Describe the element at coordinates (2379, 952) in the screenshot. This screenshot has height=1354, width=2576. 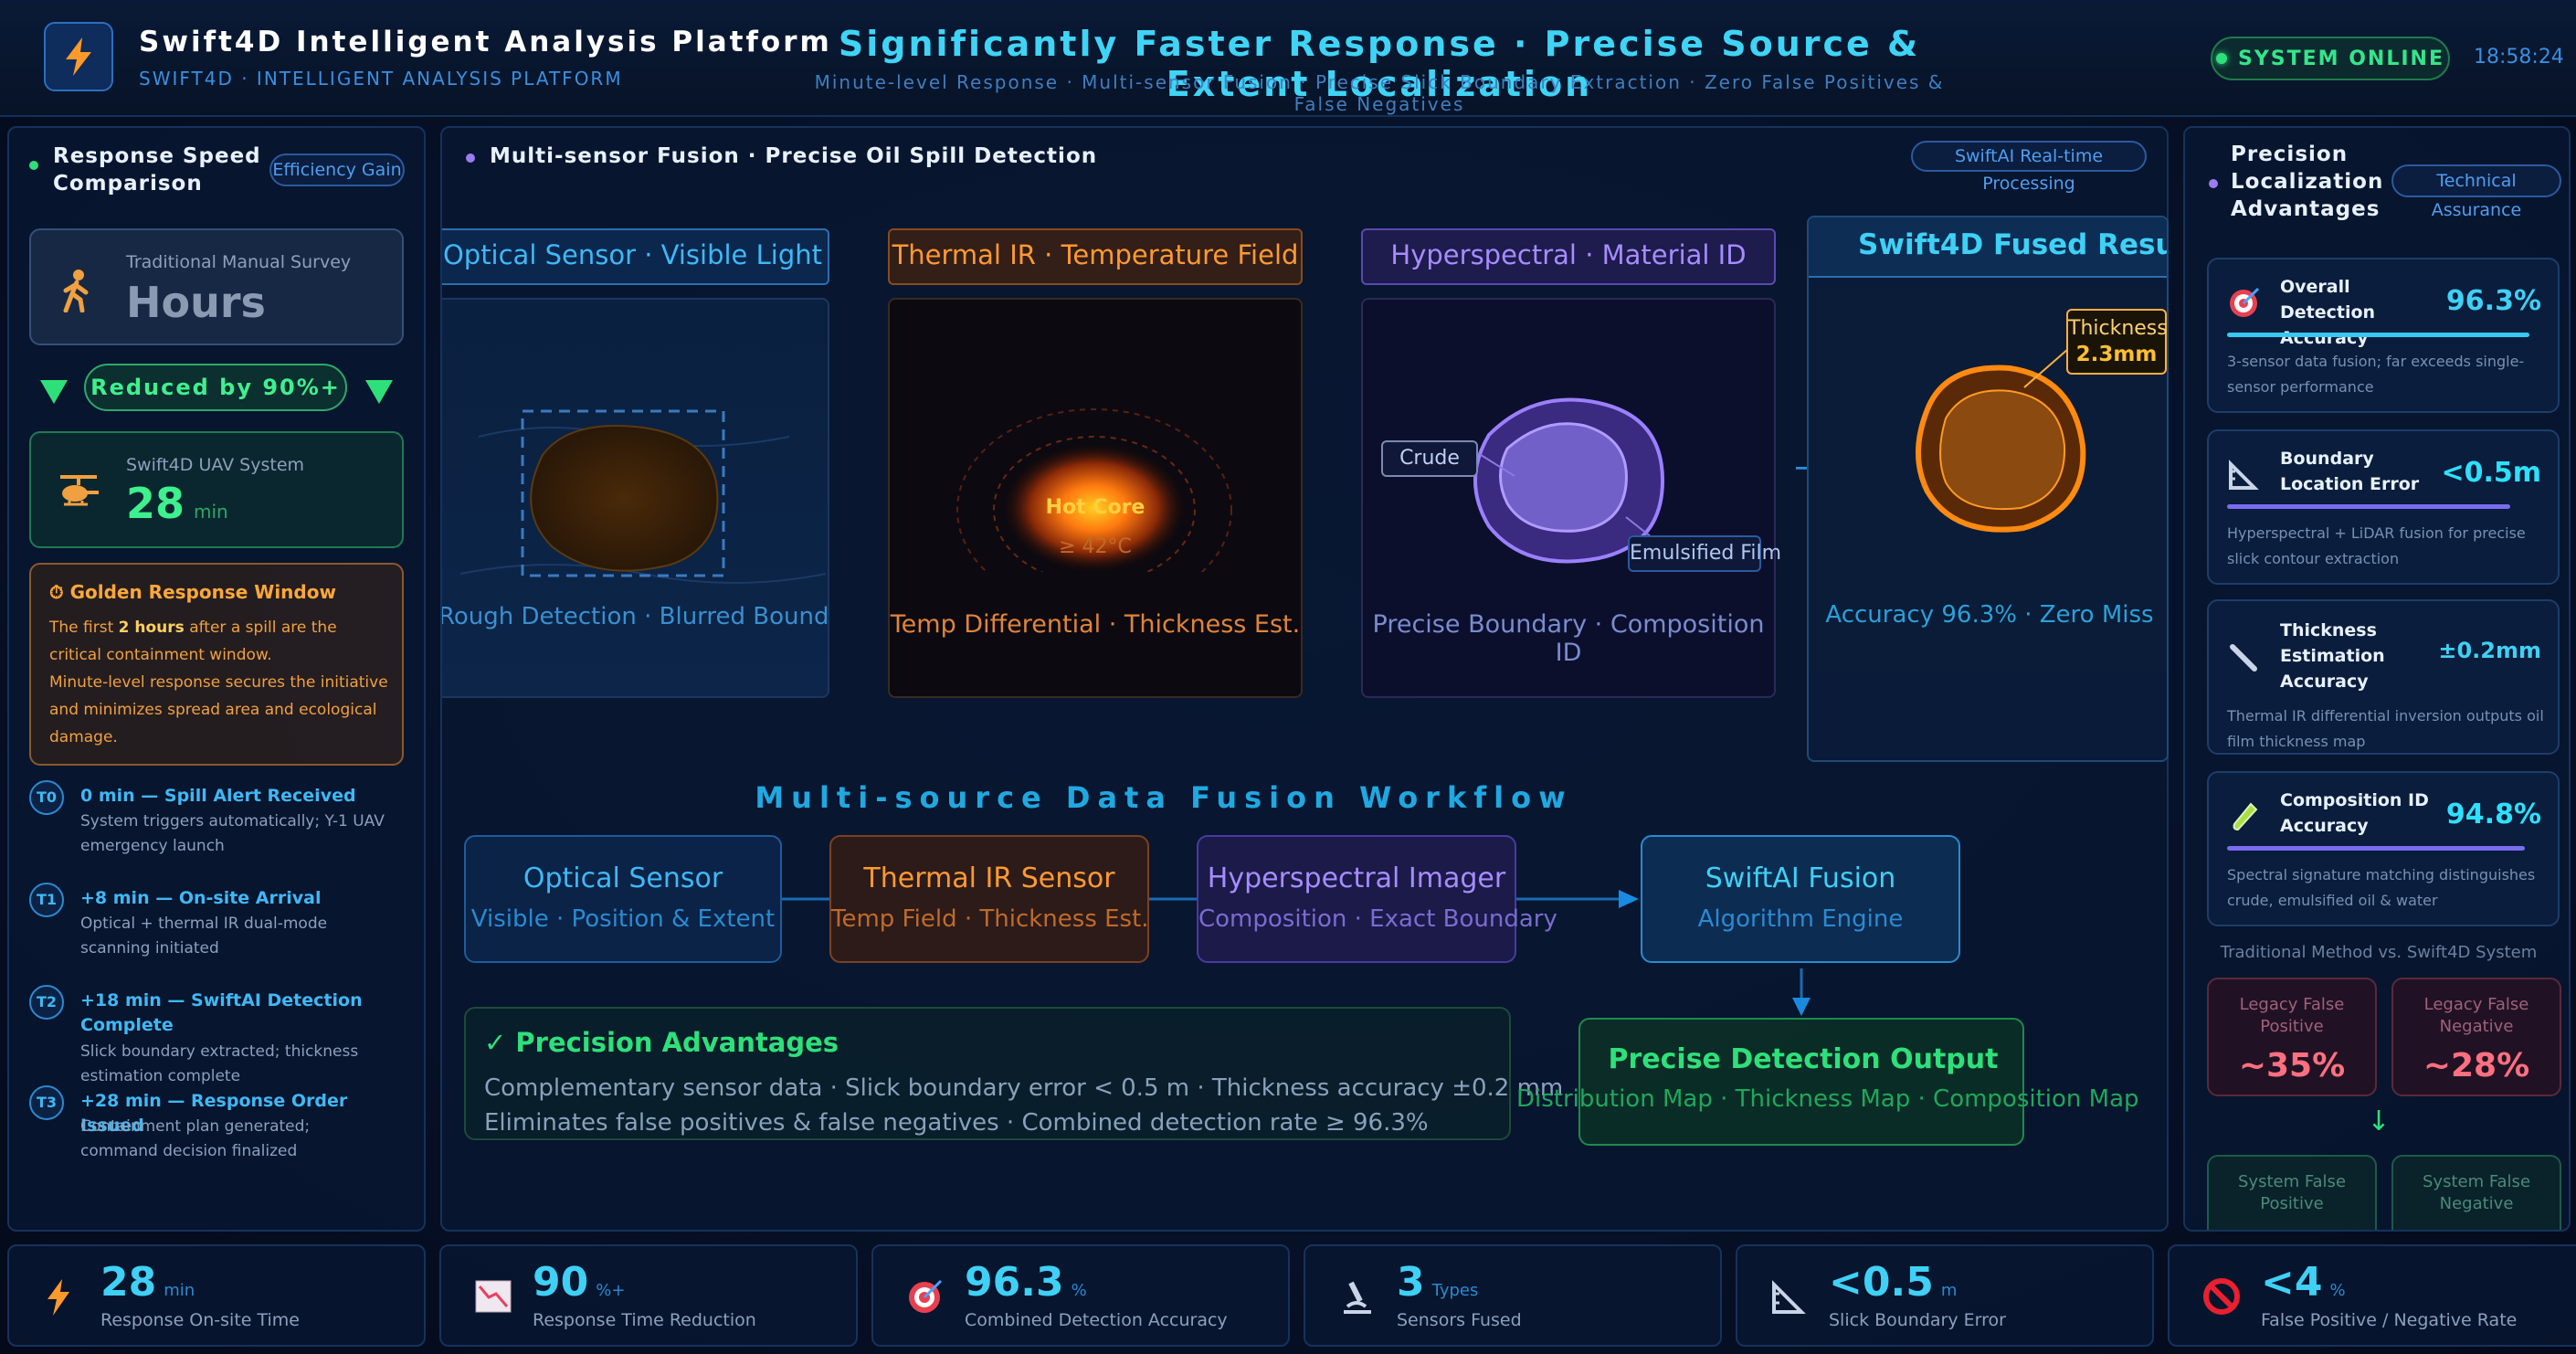
I see `compare-title: Traditional Method vs. Swift4D System` at that location.